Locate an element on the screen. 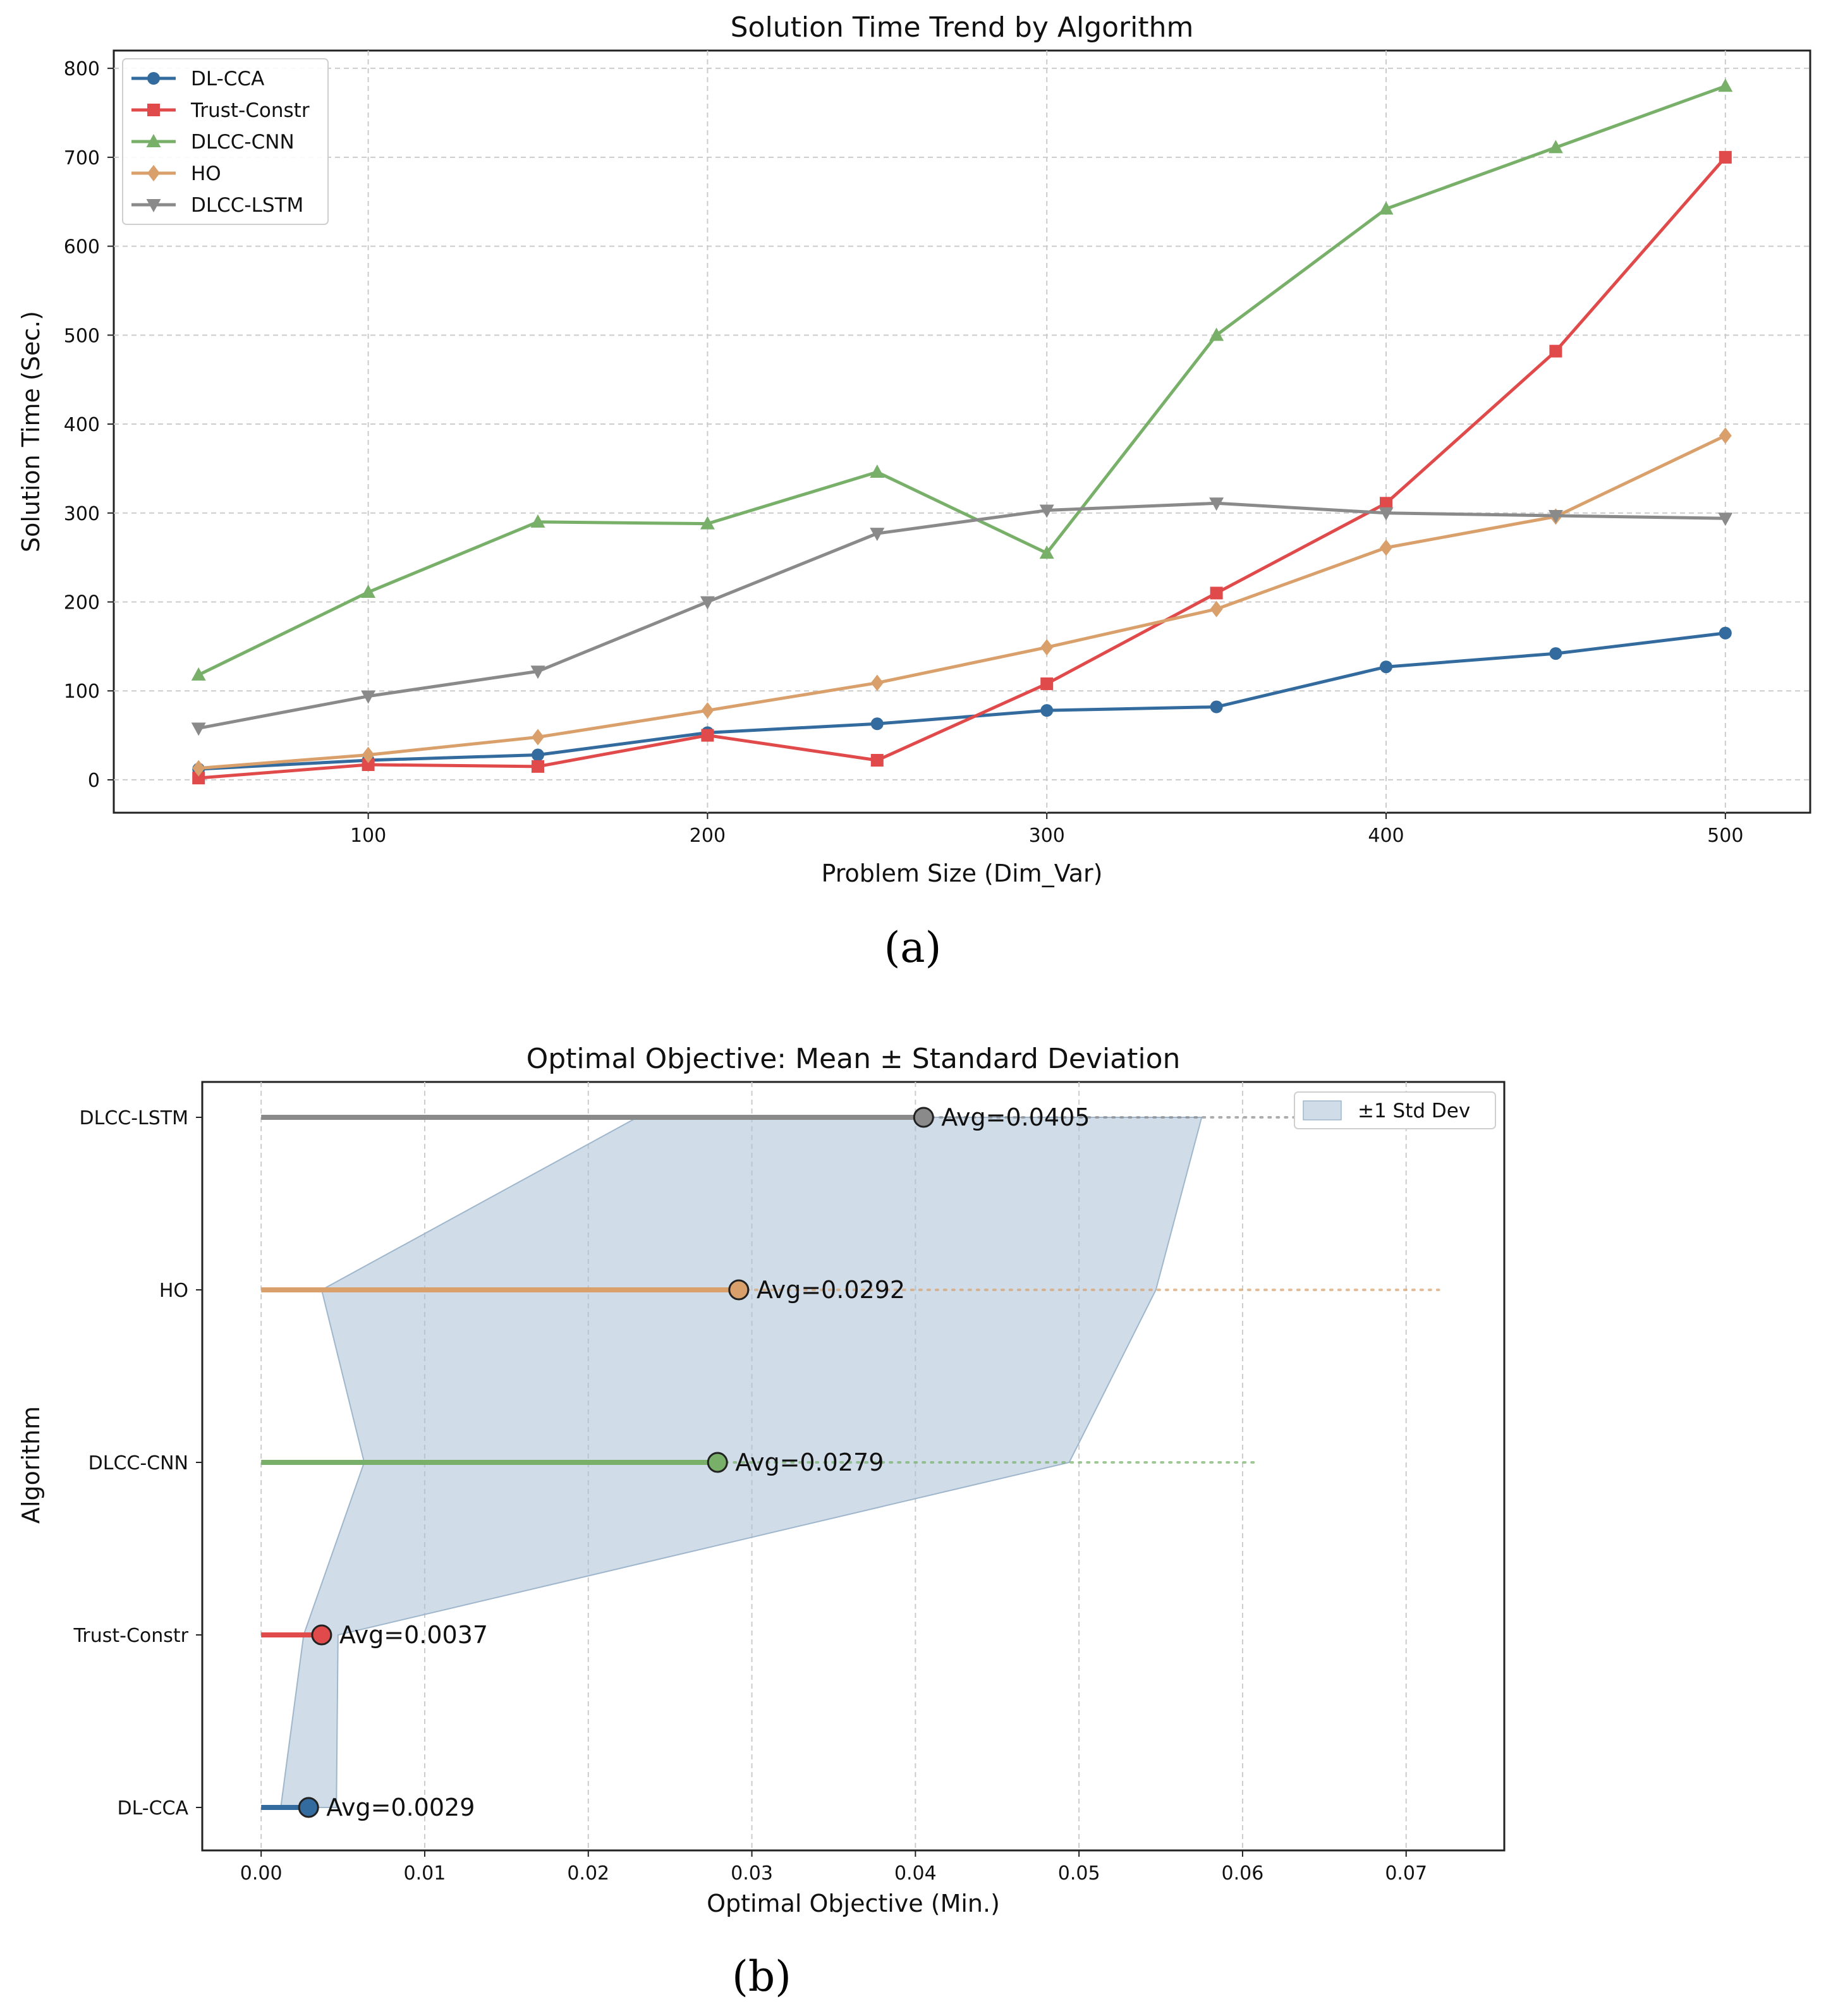  x-tick-label: 0.02 is located at coordinates (588, 1873).